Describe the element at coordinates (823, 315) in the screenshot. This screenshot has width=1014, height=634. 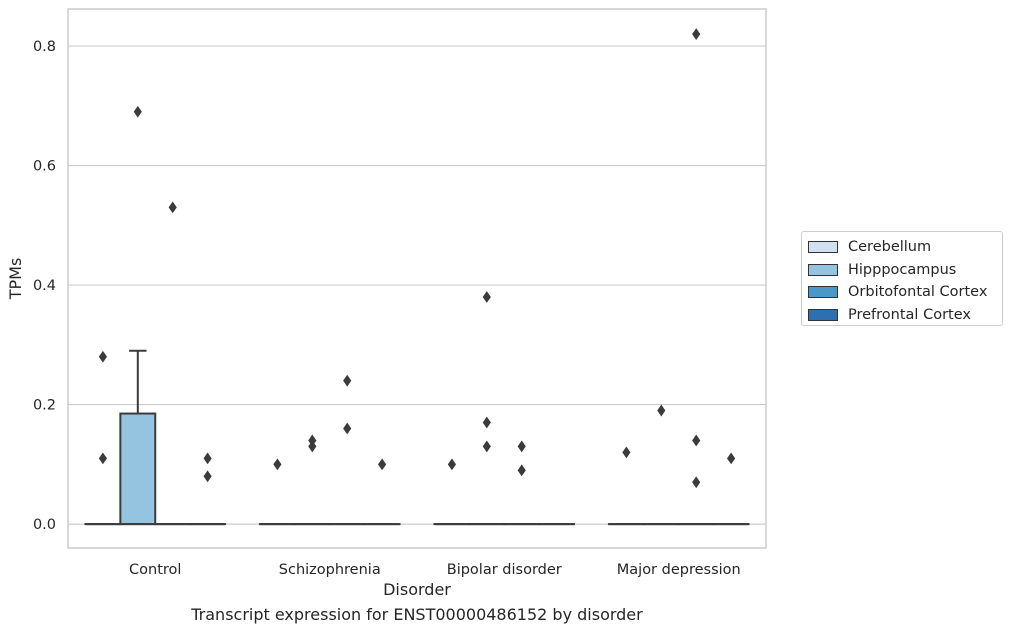
I see `legend-swatch-prefrontal` at that location.